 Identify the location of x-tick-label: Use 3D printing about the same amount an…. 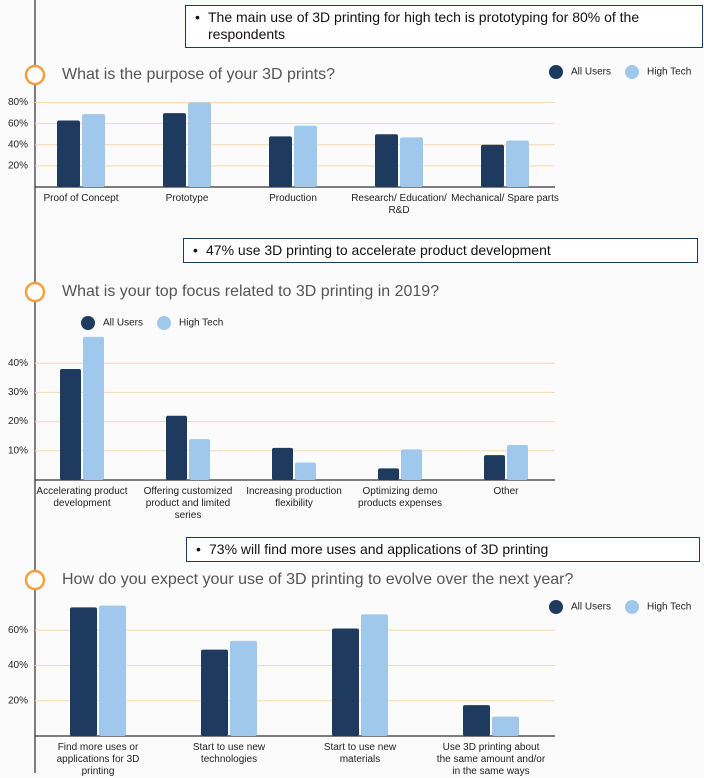
(491, 759).